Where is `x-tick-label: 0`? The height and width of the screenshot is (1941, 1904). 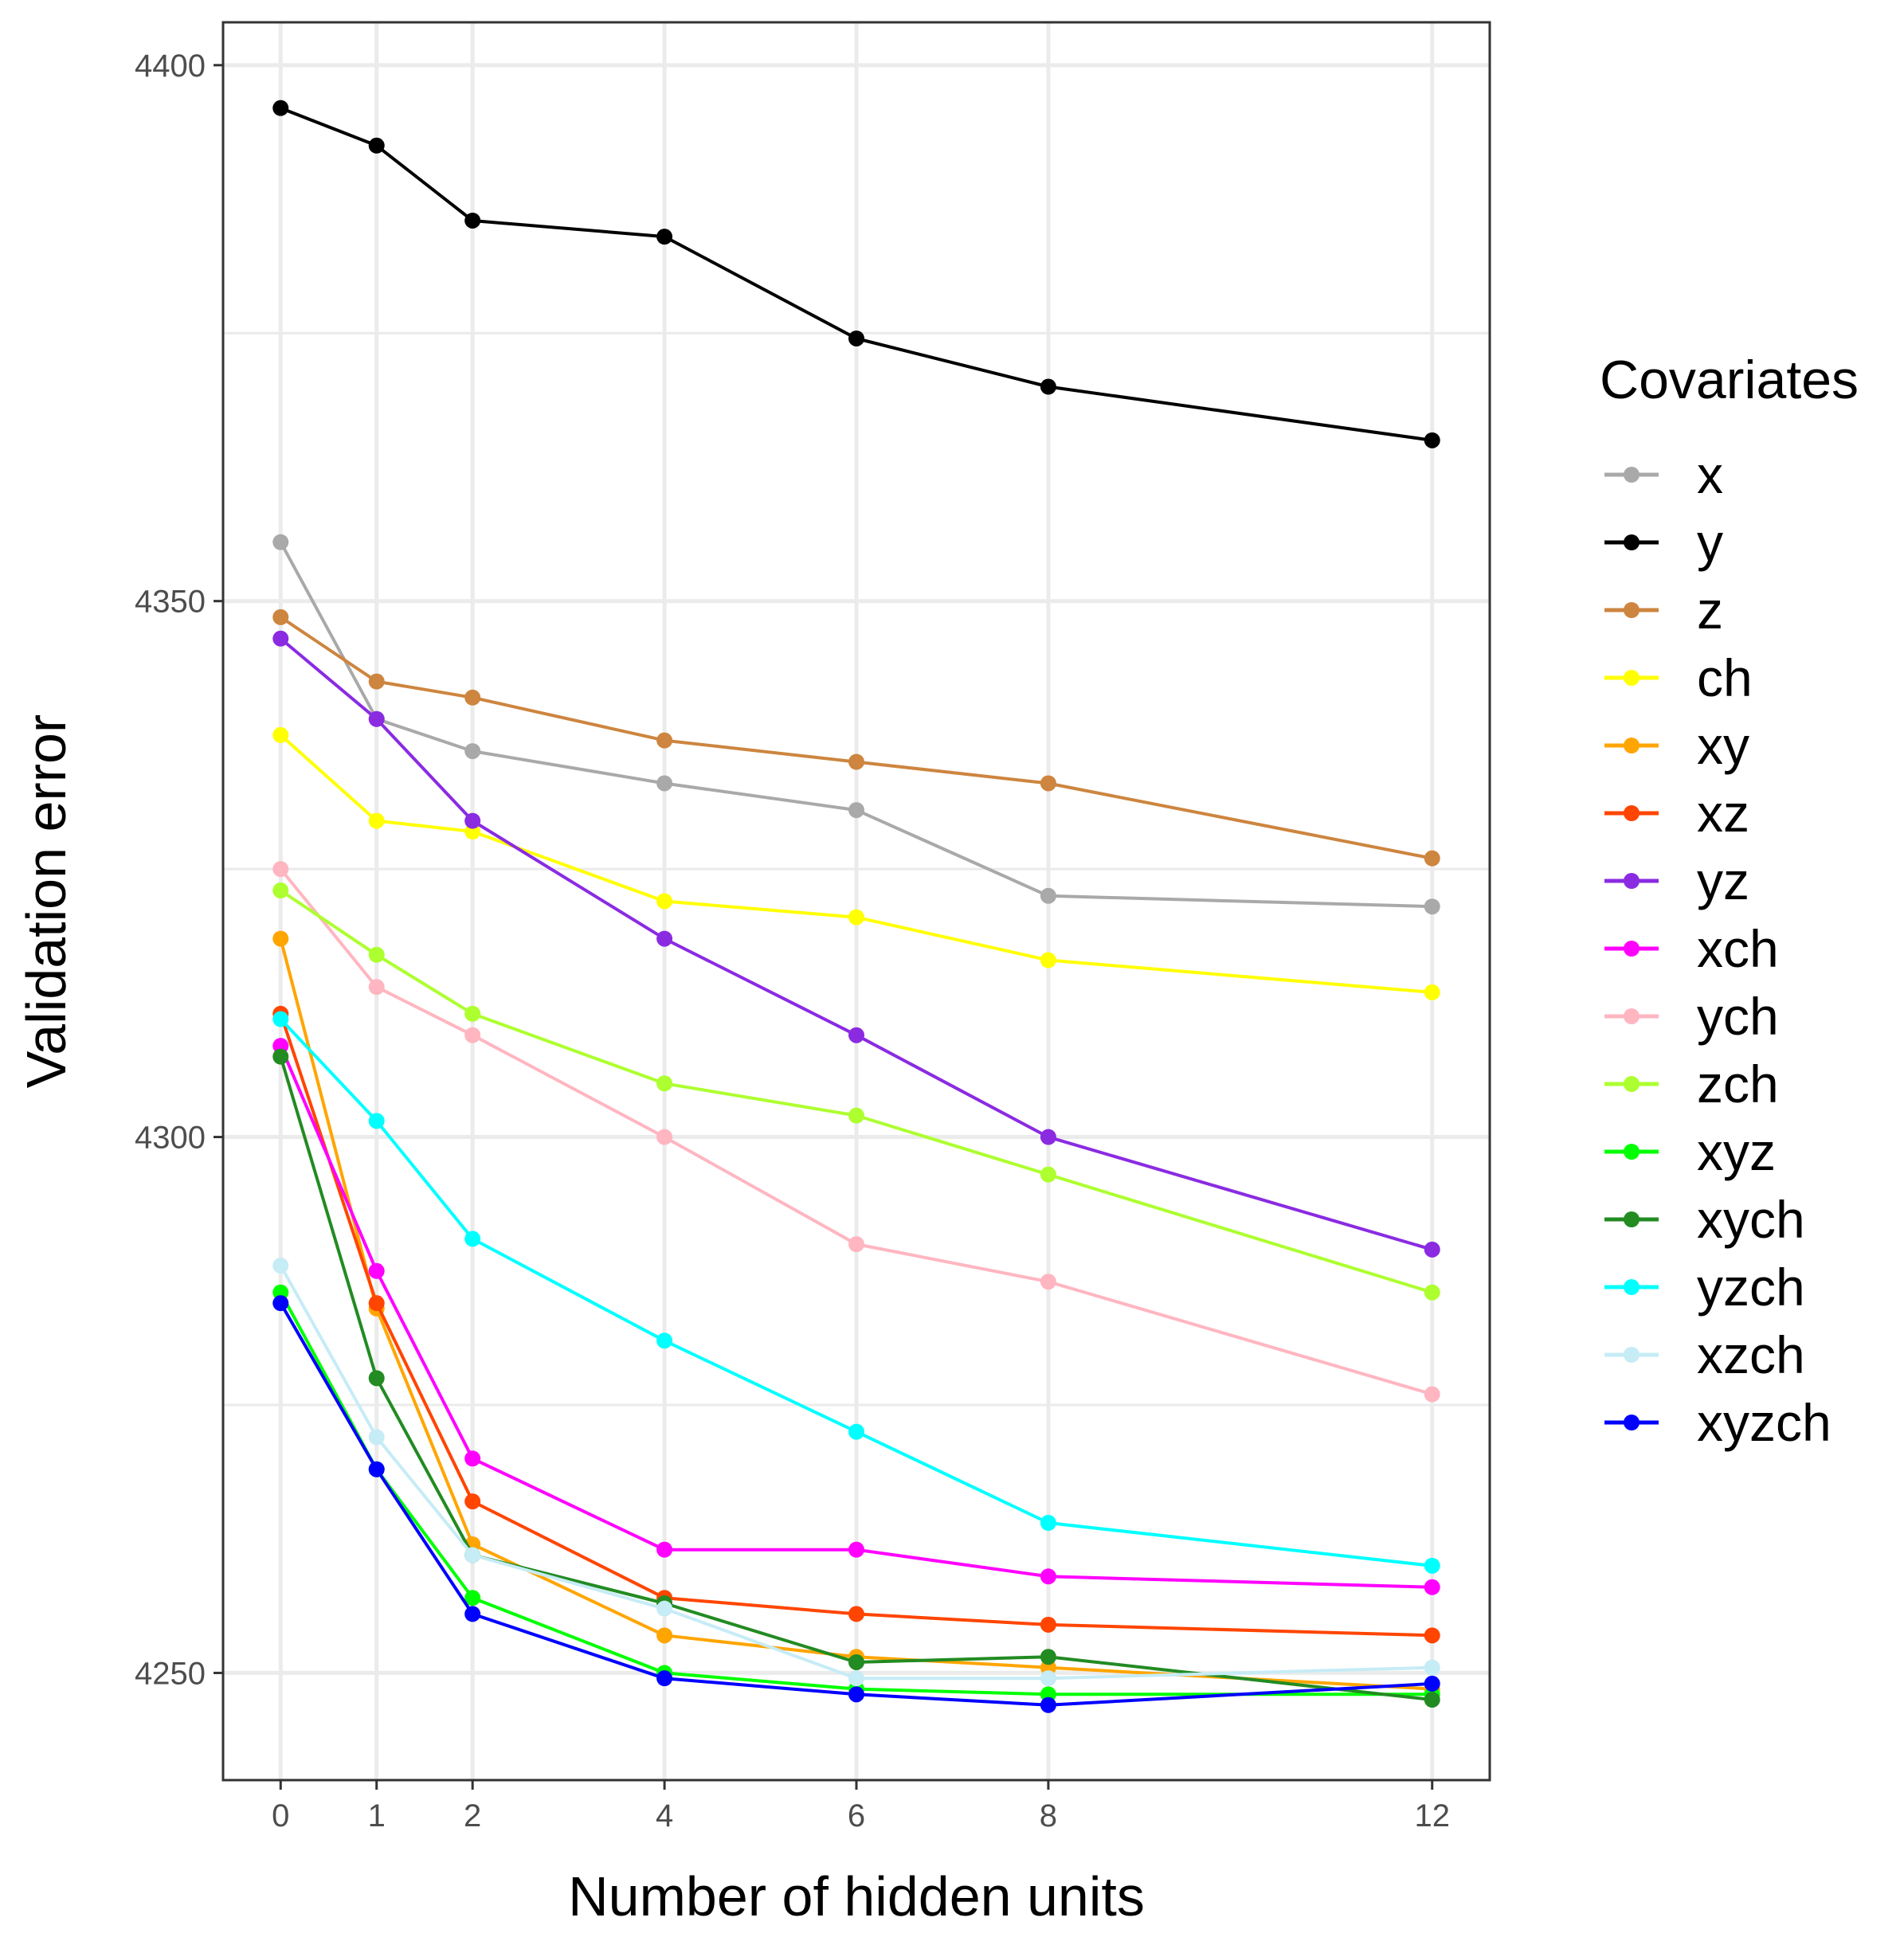 x-tick-label: 0 is located at coordinates (280, 1815).